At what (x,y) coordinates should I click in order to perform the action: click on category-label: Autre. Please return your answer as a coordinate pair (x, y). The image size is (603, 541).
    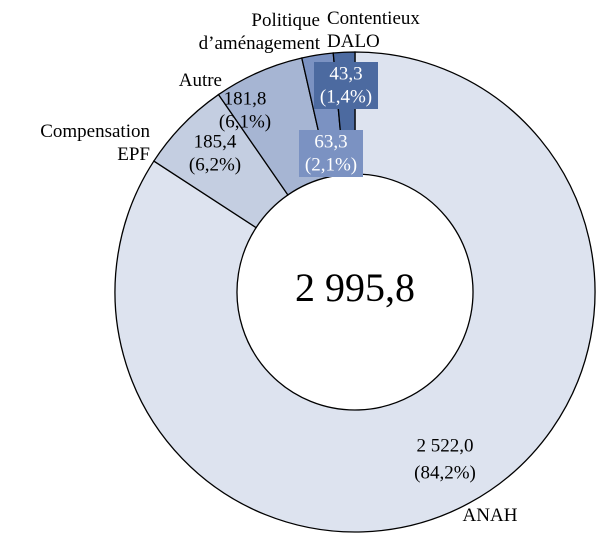
    Looking at the image, I should click on (200, 80).